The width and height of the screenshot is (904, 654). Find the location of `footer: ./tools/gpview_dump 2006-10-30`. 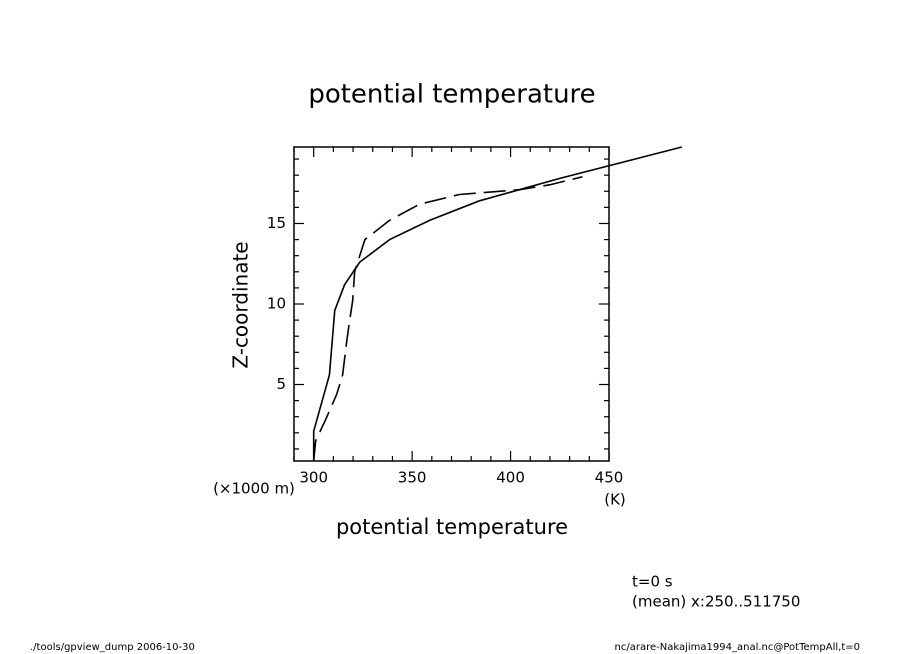

footer: ./tools/gpview_dump 2006-10-30 is located at coordinates (112, 647).